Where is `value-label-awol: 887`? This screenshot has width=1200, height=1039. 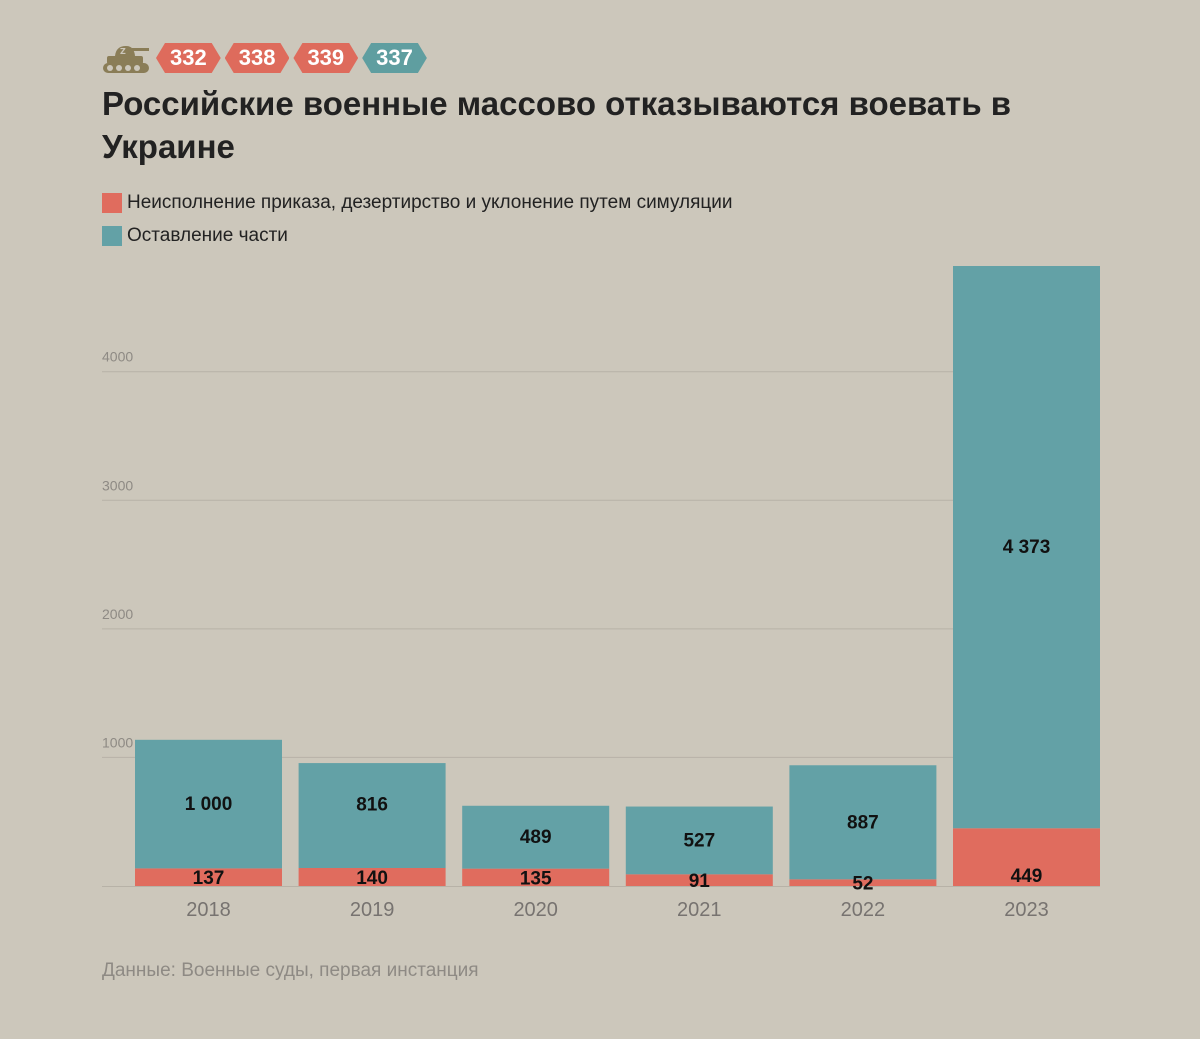 value-label-awol: 887 is located at coordinates (863, 822).